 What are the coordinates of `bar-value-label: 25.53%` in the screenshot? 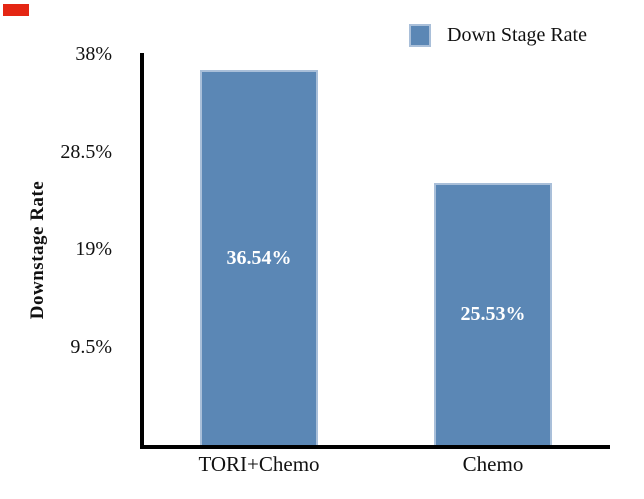 It's located at (493, 314).